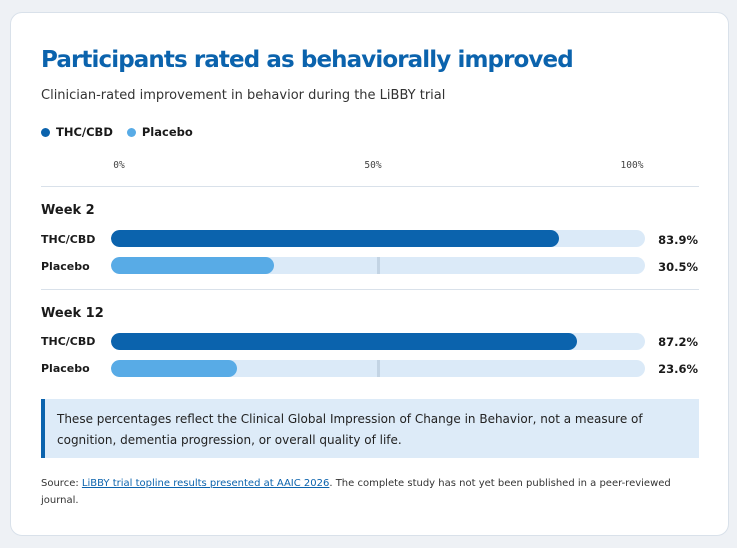 The image size is (737, 548). Describe the element at coordinates (344, 341) in the screenshot. I see `bar-week12-thc` at that location.